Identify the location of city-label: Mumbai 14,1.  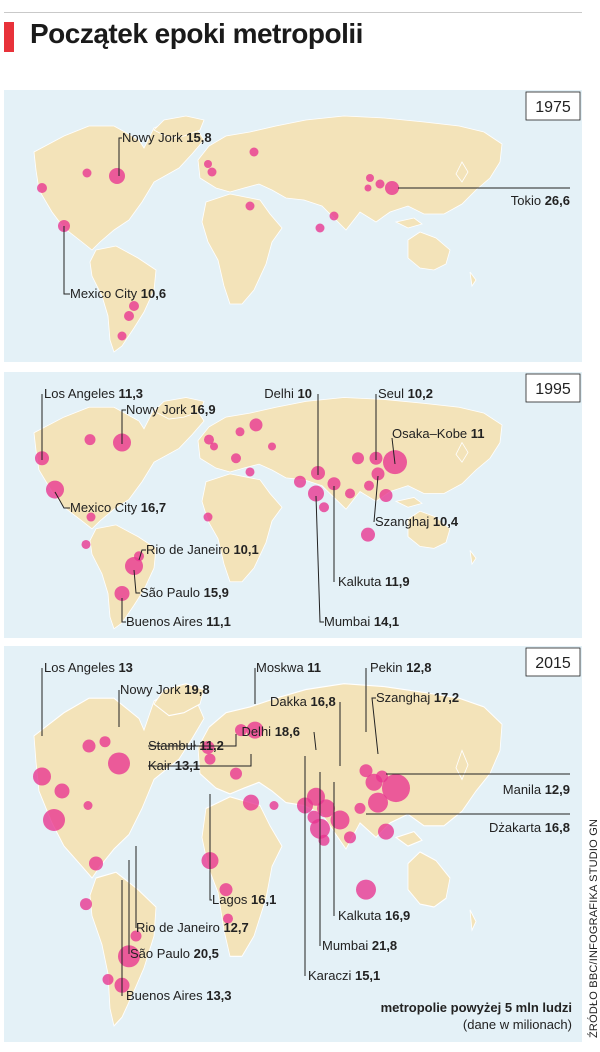
(361, 621).